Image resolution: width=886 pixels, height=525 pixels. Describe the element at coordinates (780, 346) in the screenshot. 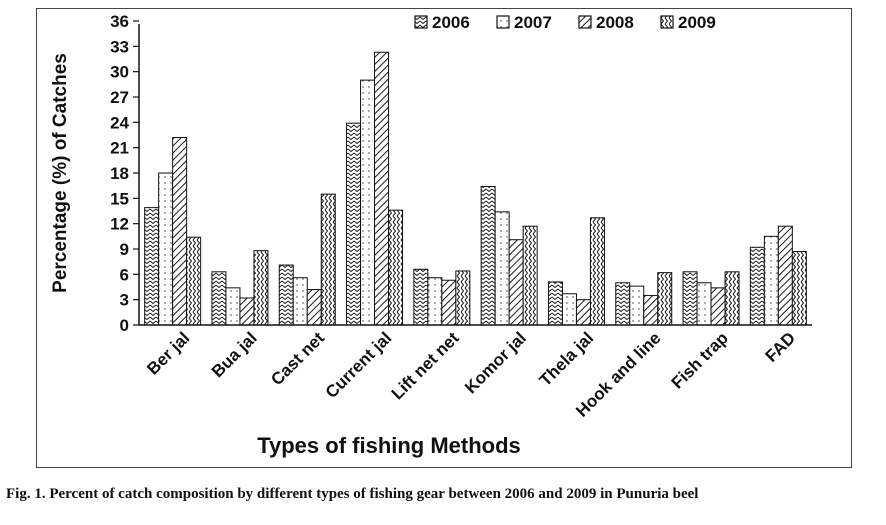

I see `x-tick-label: FAD` at that location.